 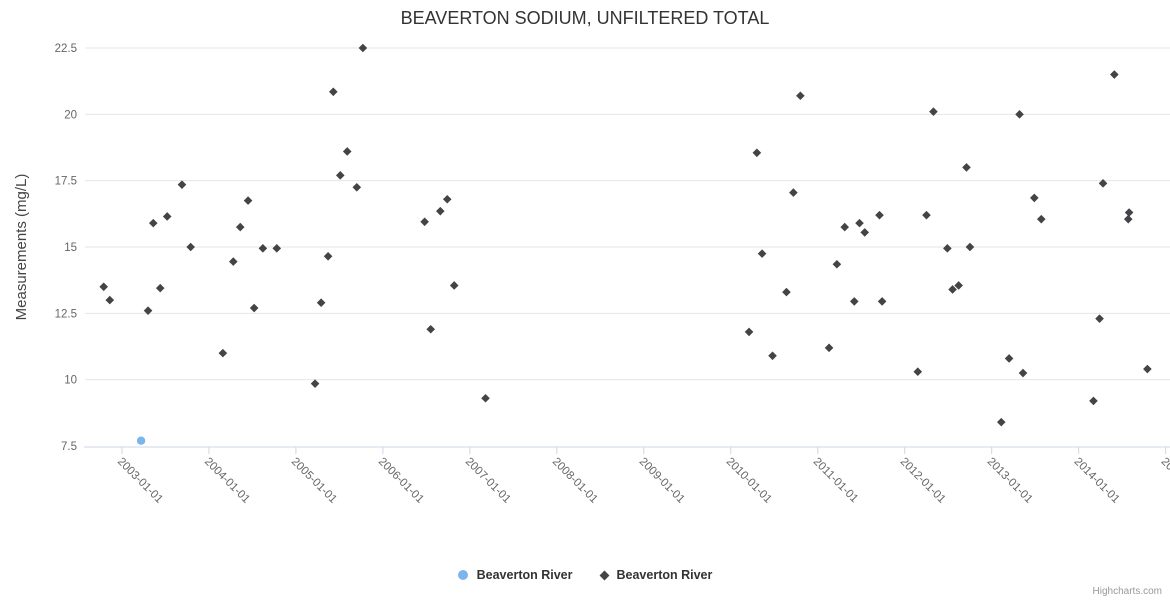 What do you see at coordinates (69, 447) in the screenshot?
I see `y-axis-tick-label: 7.5` at bounding box center [69, 447].